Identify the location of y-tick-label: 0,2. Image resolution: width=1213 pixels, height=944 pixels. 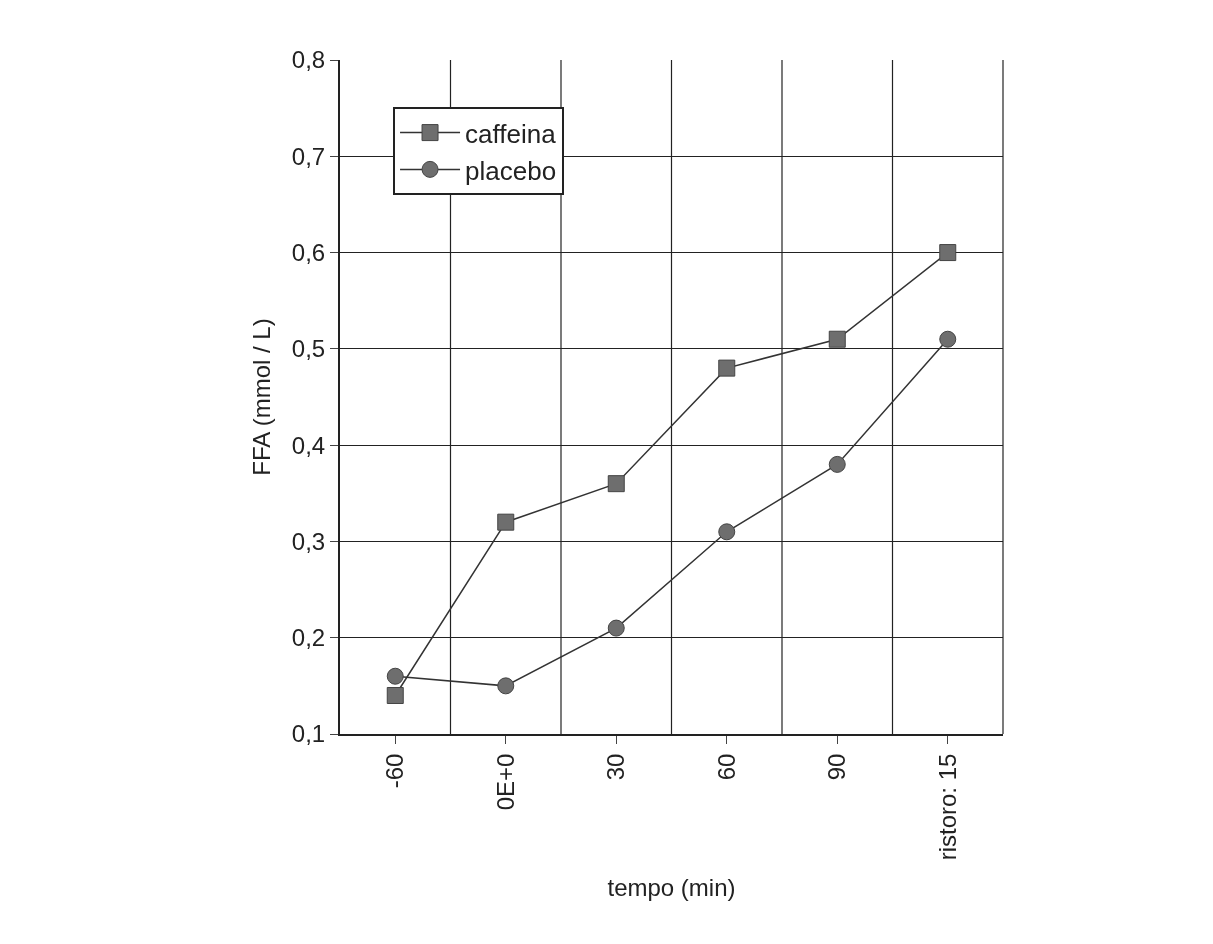
(308, 638).